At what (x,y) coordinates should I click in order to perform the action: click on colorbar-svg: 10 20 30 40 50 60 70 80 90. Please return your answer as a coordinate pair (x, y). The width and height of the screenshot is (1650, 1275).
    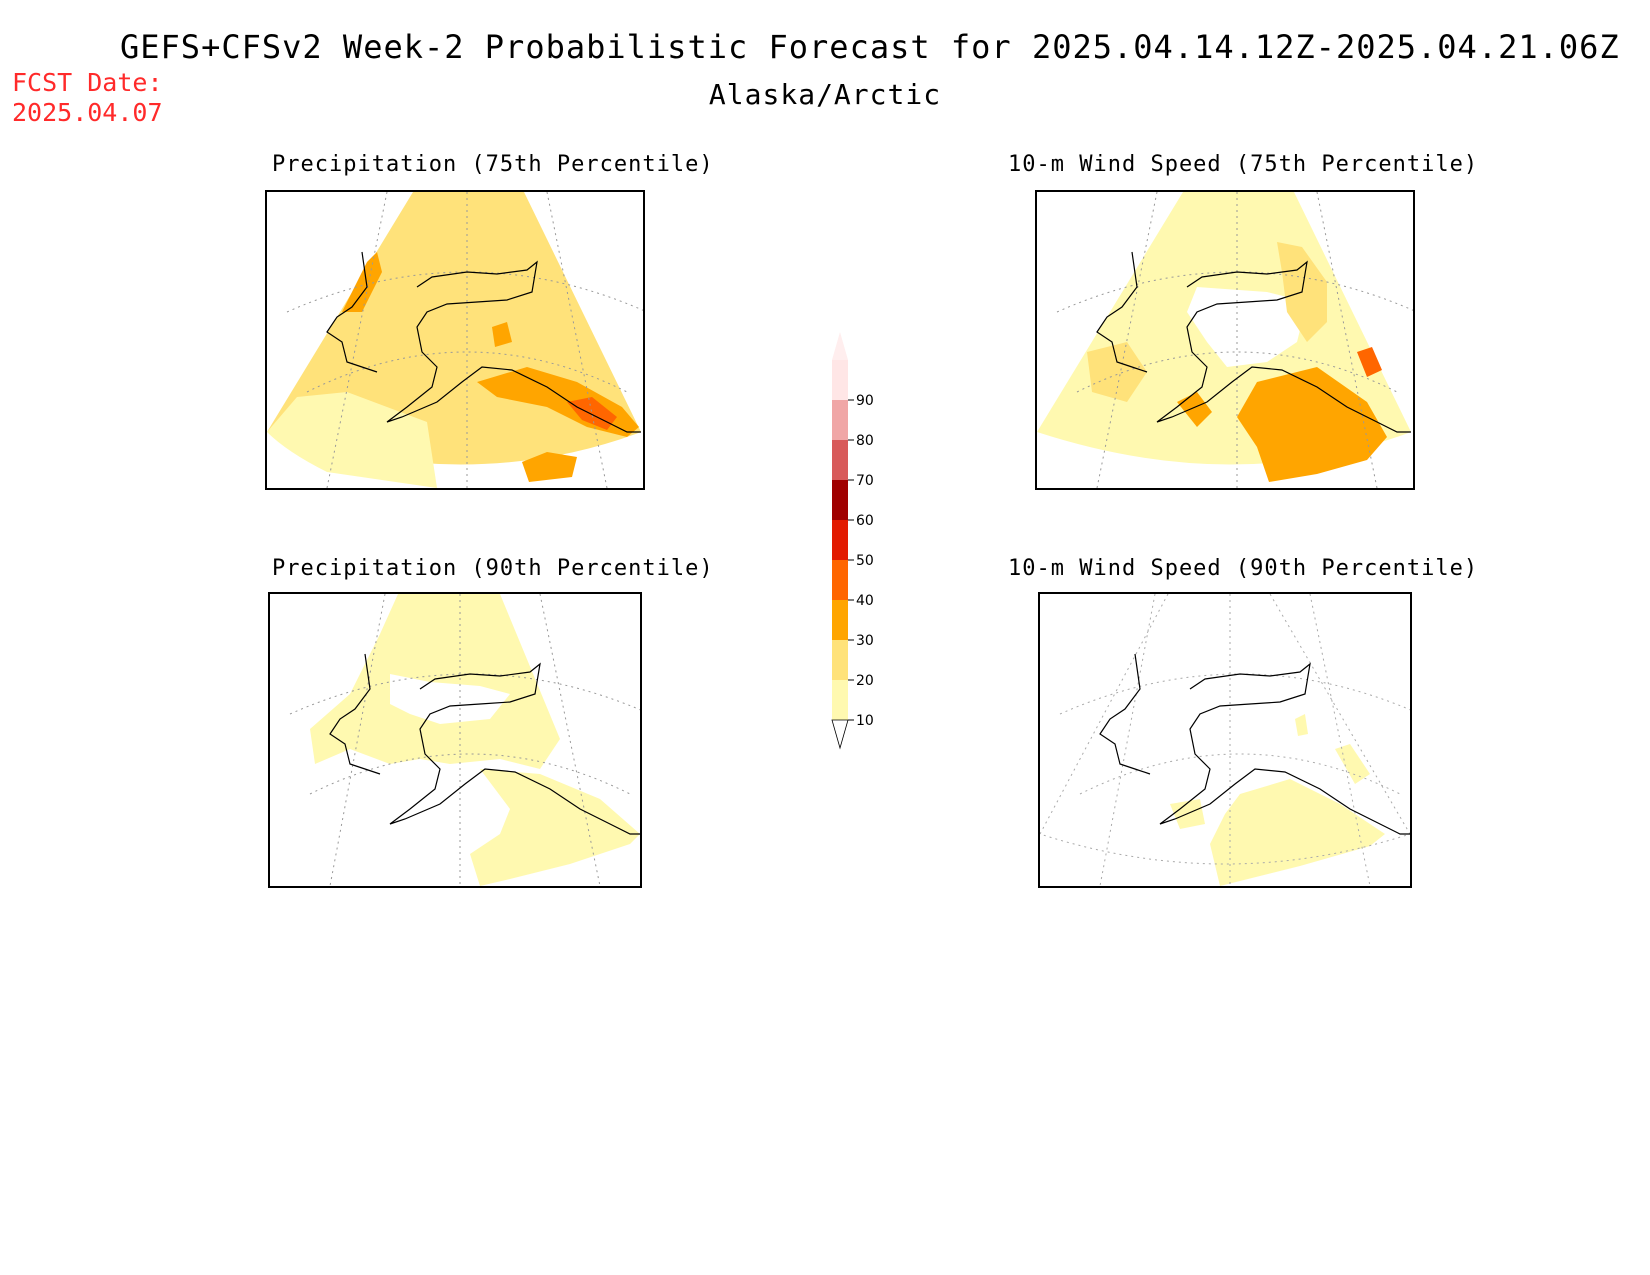
    Looking at the image, I should click on (852, 541).